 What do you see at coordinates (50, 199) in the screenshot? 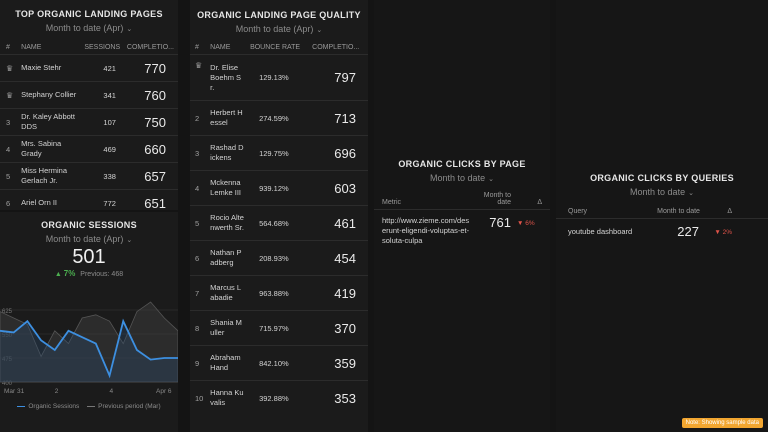
I see `page-name: Ariel Orn II` at bounding box center [50, 199].